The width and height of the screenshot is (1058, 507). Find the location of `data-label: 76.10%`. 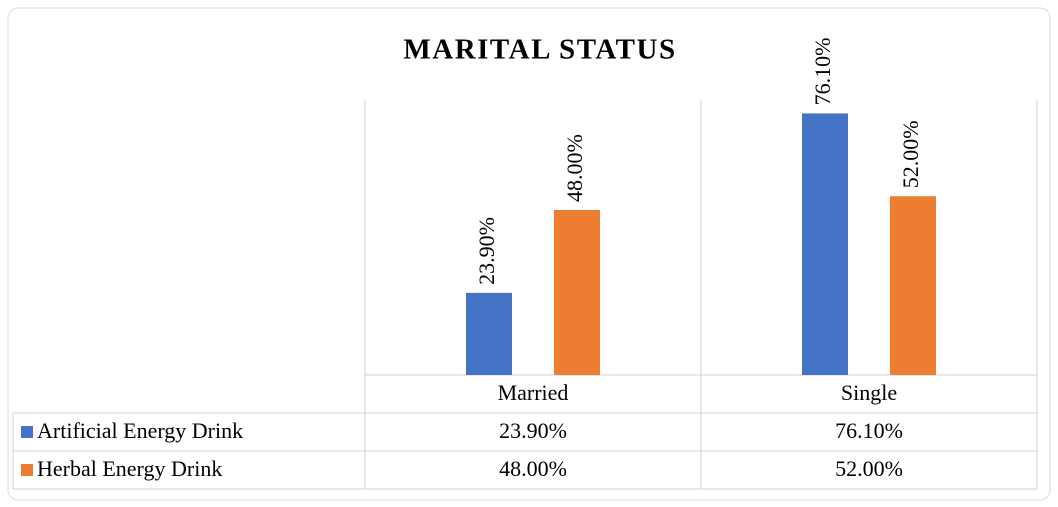

data-label: 76.10% is located at coordinates (822, 72).